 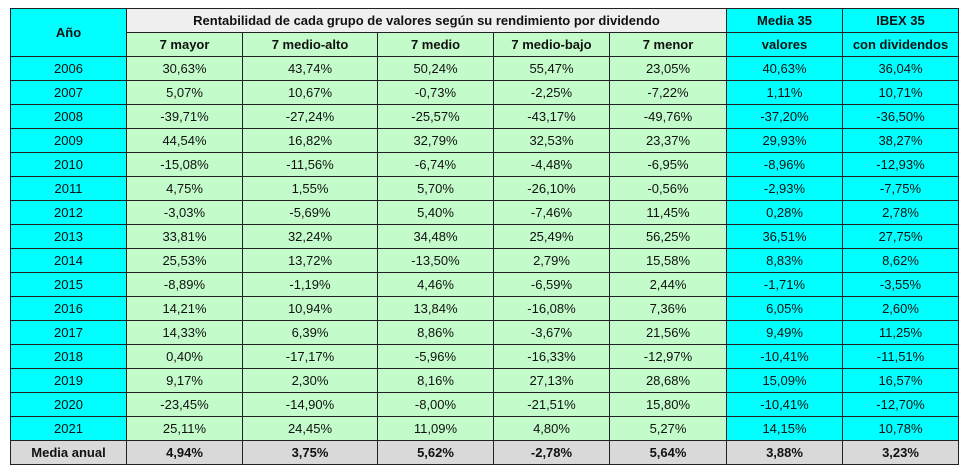 I want to click on group-return-cell: -1,19%, so click(x=310, y=284).